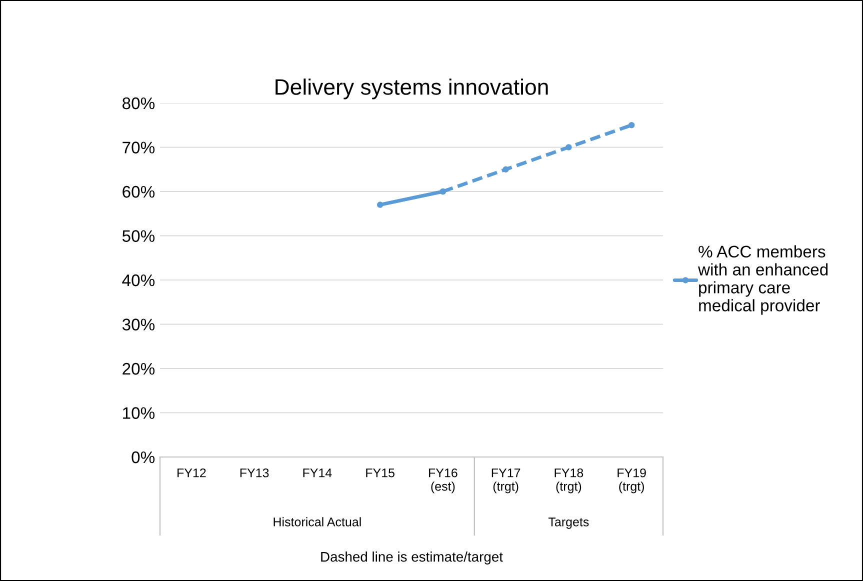 Image resolution: width=863 pixels, height=581 pixels. Describe the element at coordinates (317, 473) in the screenshot. I see `x-tick-label: FY14` at that location.